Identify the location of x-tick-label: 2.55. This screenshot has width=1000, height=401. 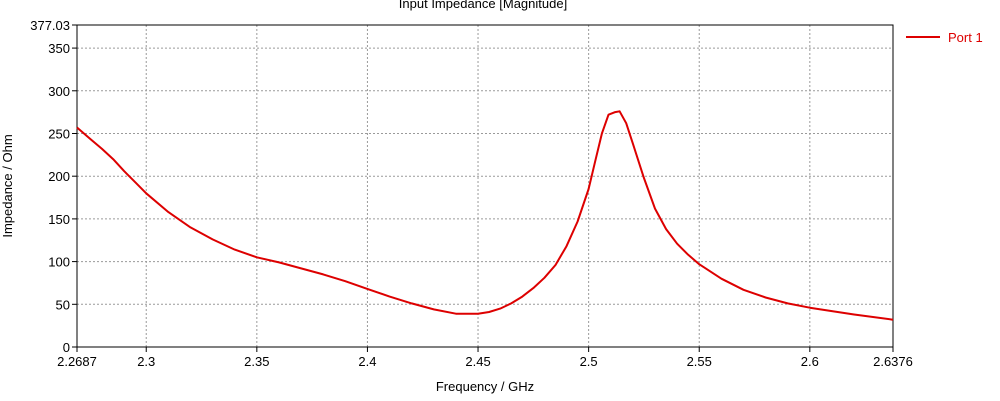
(699, 361).